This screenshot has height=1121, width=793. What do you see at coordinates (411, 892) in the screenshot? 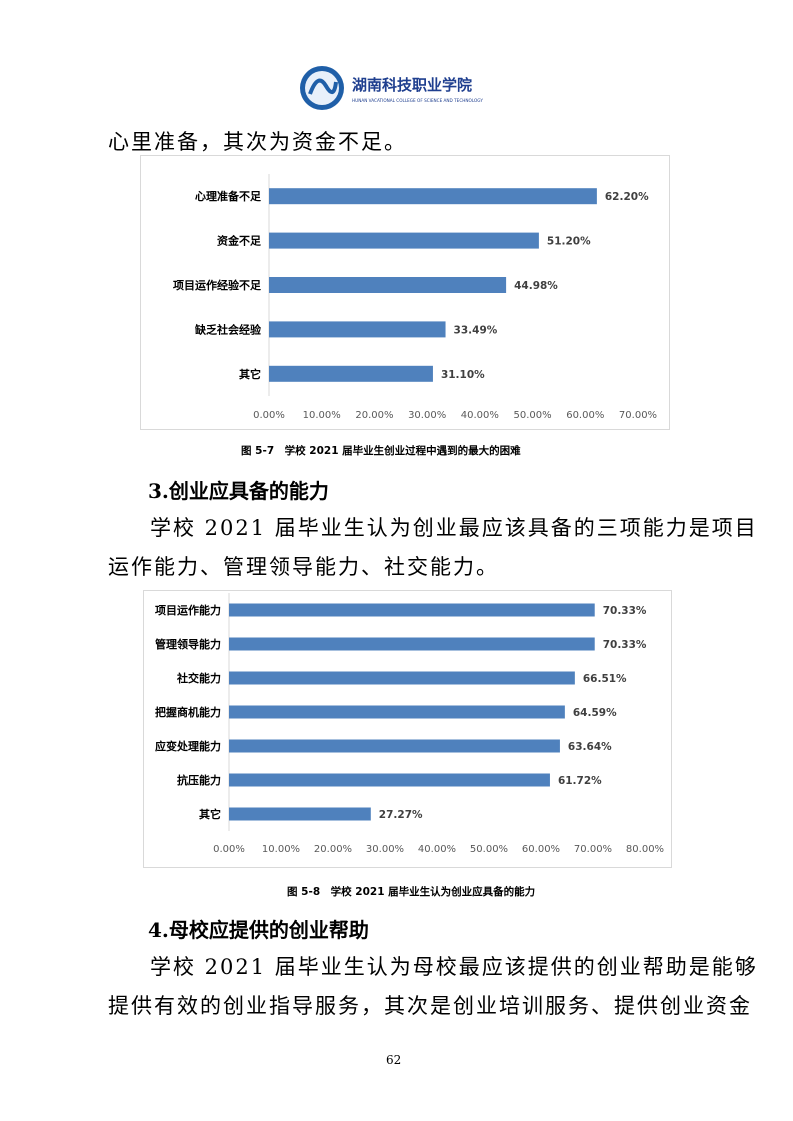
I see `figure-caption: 图 5-8 学校 2021 届毕业生认为创业应具备的能力` at bounding box center [411, 892].